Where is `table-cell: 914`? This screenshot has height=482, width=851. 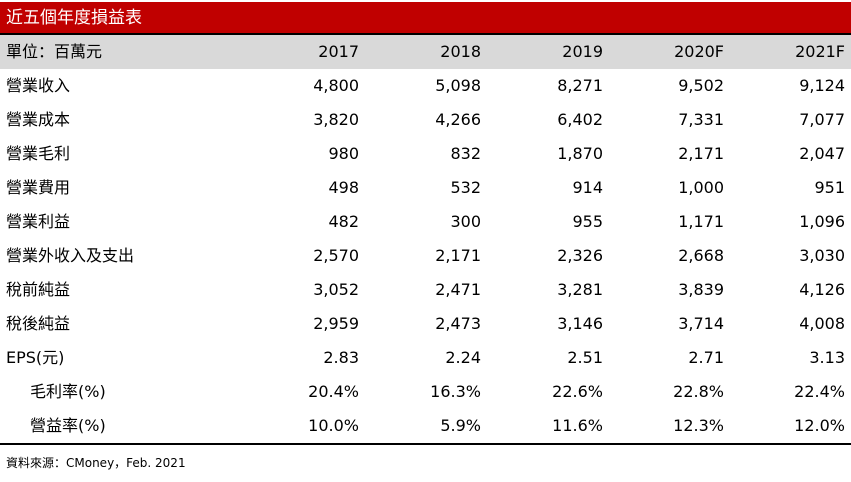
table-cell: 914 is located at coordinates (587, 187).